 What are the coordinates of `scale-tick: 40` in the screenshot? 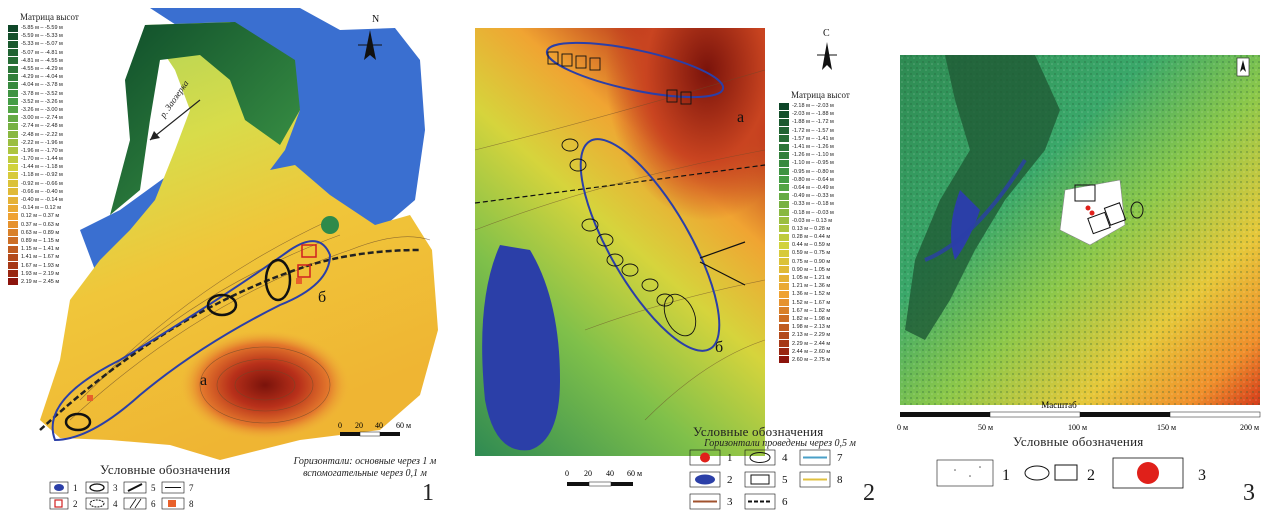 It's located at (610, 473).